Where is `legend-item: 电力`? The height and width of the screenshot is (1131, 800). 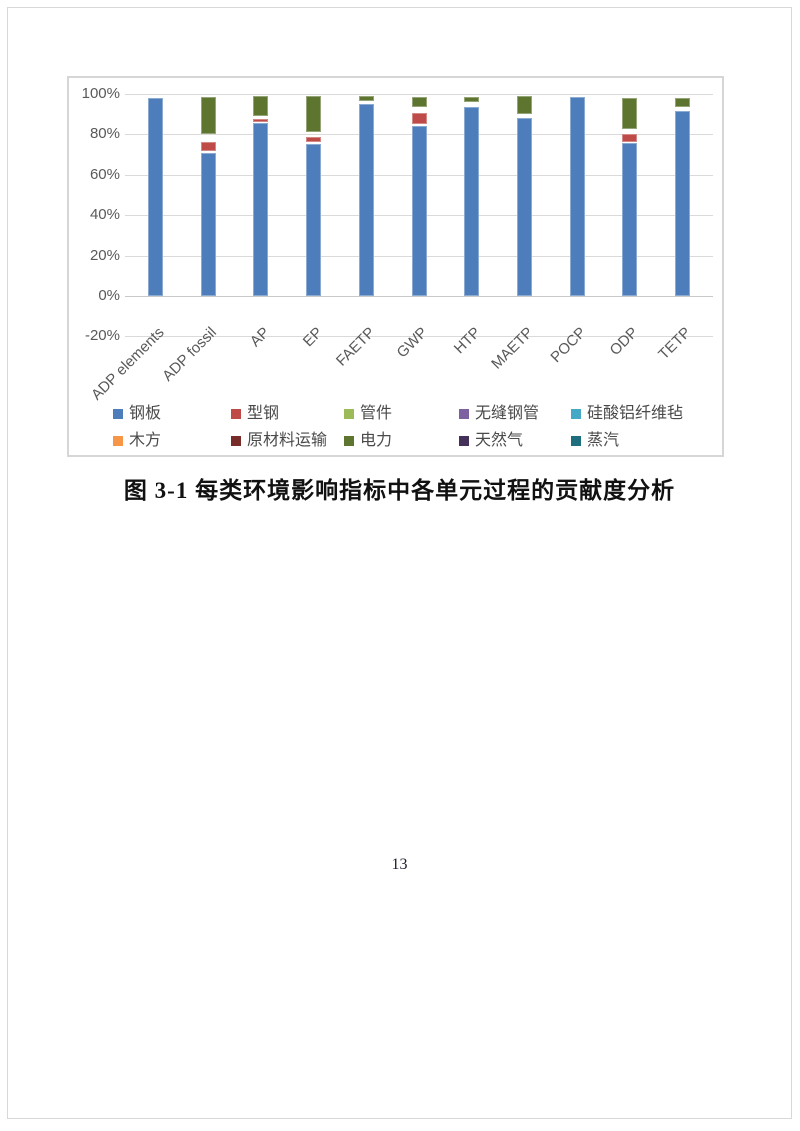 legend-item: 电力 is located at coordinates (368, 441).